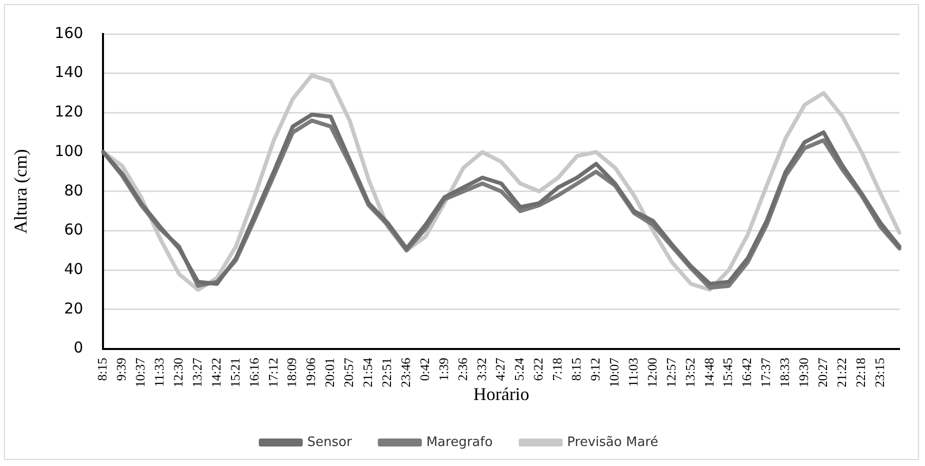  Describe the element at coordinates (614, 372) in the screenshot. I see `x-tick-label: 10:07` at that location.